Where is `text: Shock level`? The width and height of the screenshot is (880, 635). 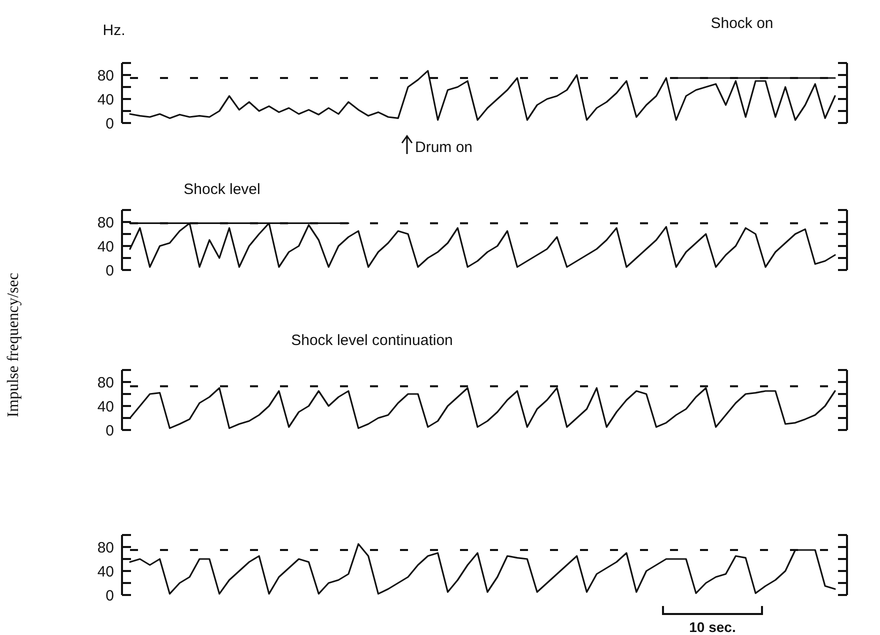 text: Shock level is located at coordinates (222, 189).